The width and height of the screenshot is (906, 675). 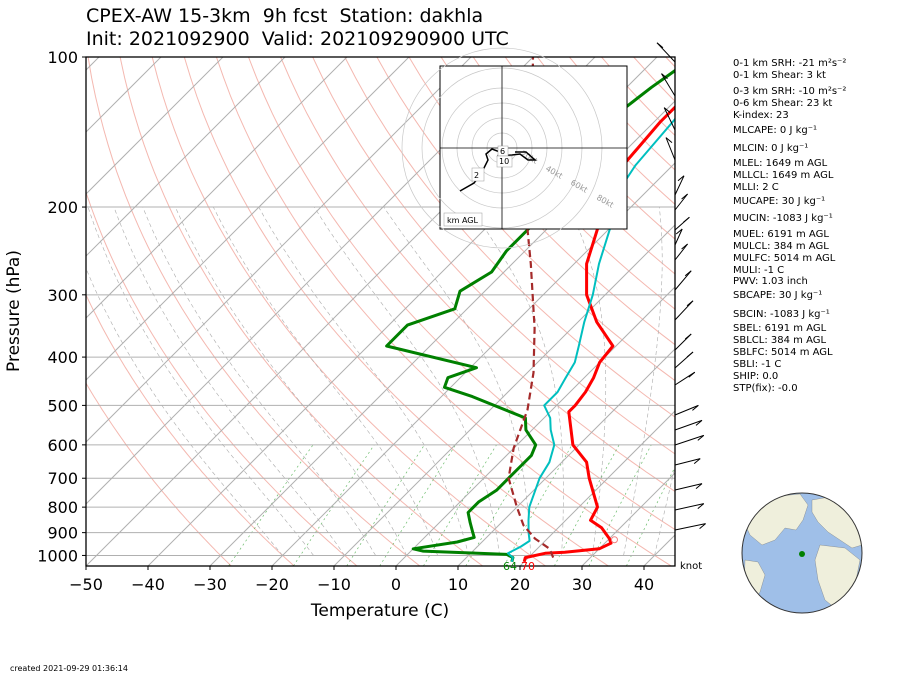 What do you see at coordinates (757, 364) in the screenshot?
I see `index-line: SBLI: -1 C` at bounding box center [757, 364].